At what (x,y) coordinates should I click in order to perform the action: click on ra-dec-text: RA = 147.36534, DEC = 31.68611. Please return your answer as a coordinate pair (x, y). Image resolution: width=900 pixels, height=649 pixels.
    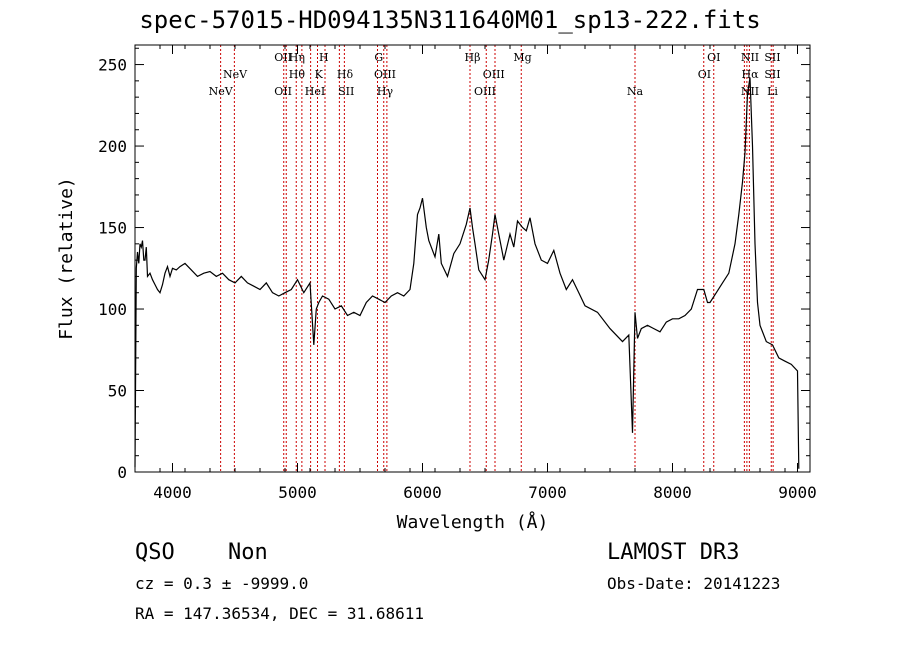
    Looking at the image, I should click on (279, 613).